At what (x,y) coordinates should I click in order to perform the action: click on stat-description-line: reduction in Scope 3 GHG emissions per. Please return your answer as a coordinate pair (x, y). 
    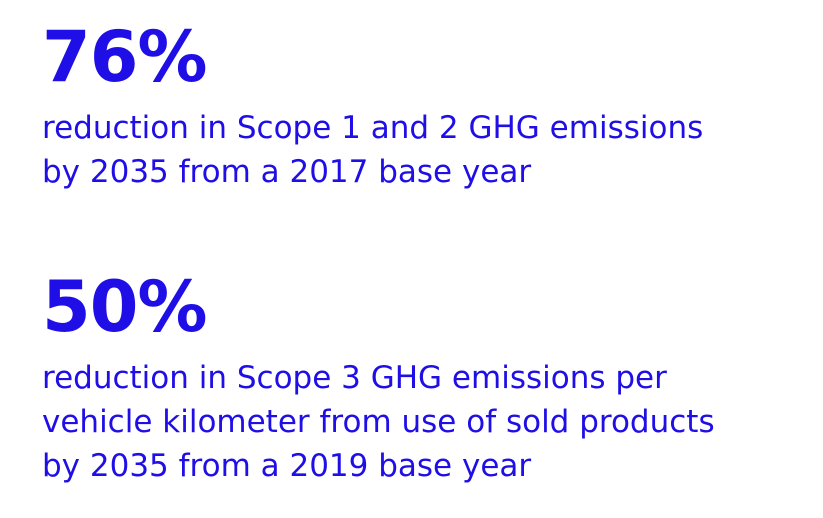
    Looking at the image, I should click on (354, 378).